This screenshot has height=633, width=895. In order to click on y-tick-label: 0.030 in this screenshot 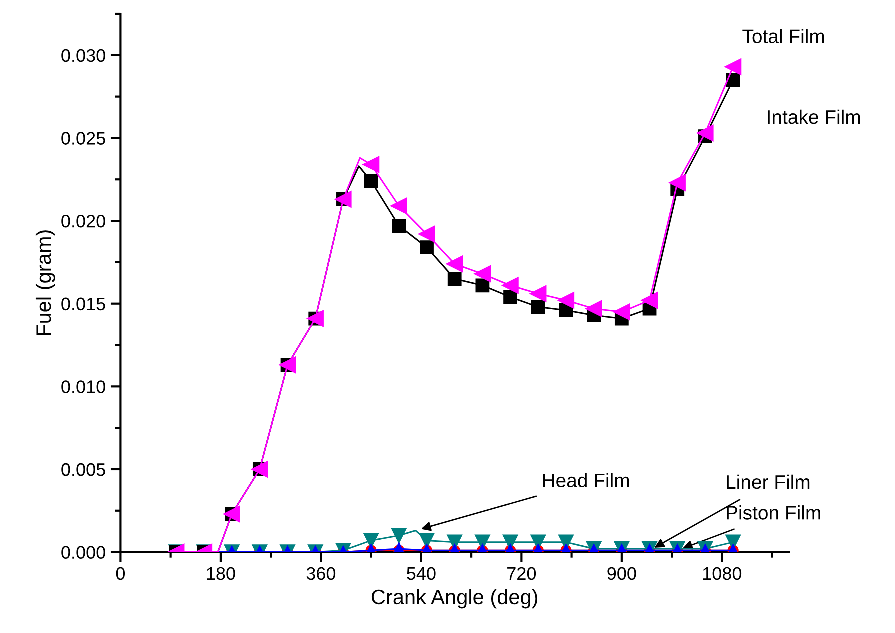, I will do `click(84, 55)`.